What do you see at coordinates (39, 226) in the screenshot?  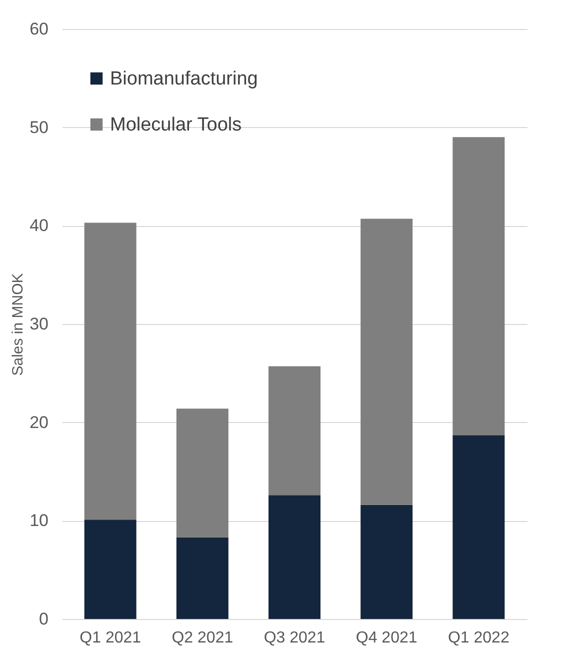 I see `y-tick-label: 40` at bounding box center [39, 226].